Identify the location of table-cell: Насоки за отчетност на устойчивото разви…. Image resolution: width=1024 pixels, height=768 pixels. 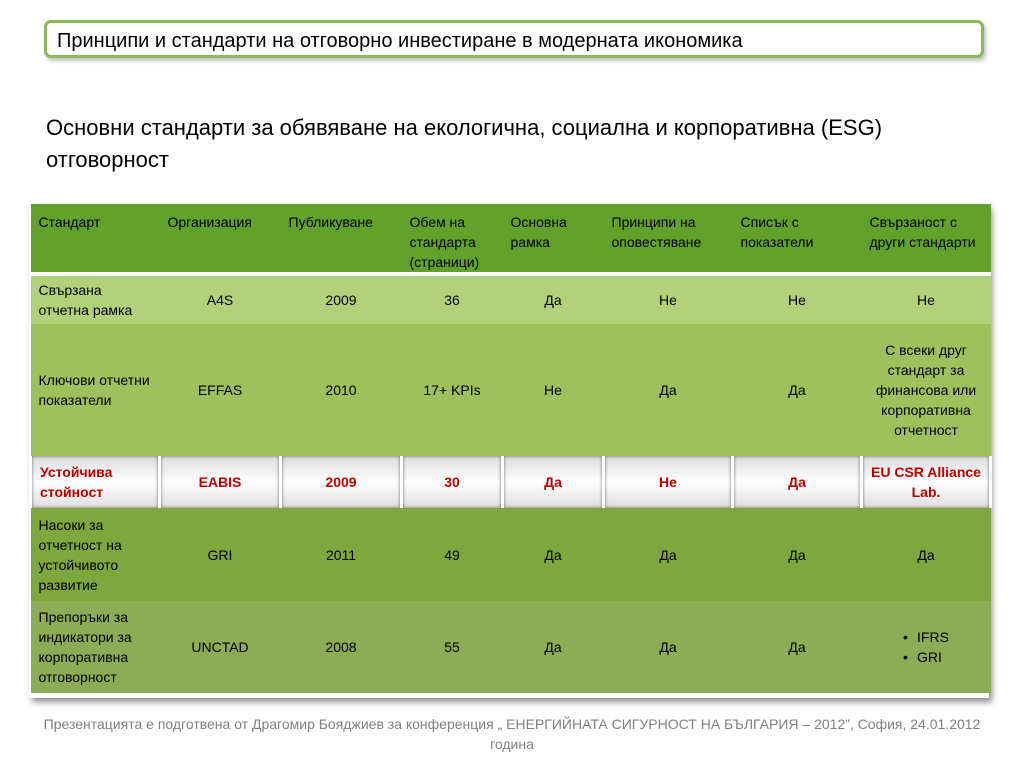
(95, 554).